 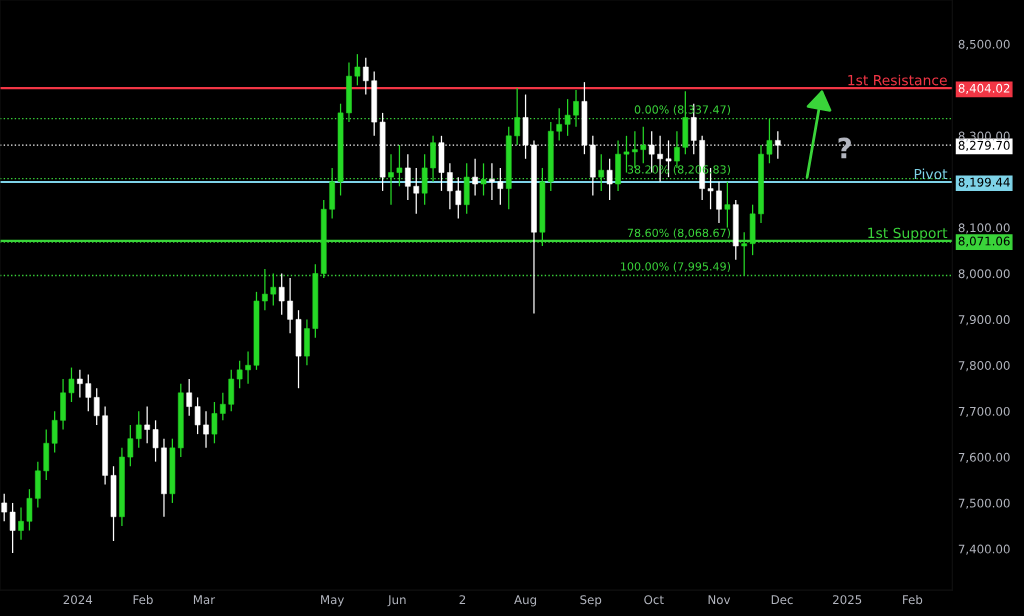 What do you see at coordinates (984, 88) in the screenshot?
I see `y-tick-label: 8,404.02` at bounding box center [984, 88].